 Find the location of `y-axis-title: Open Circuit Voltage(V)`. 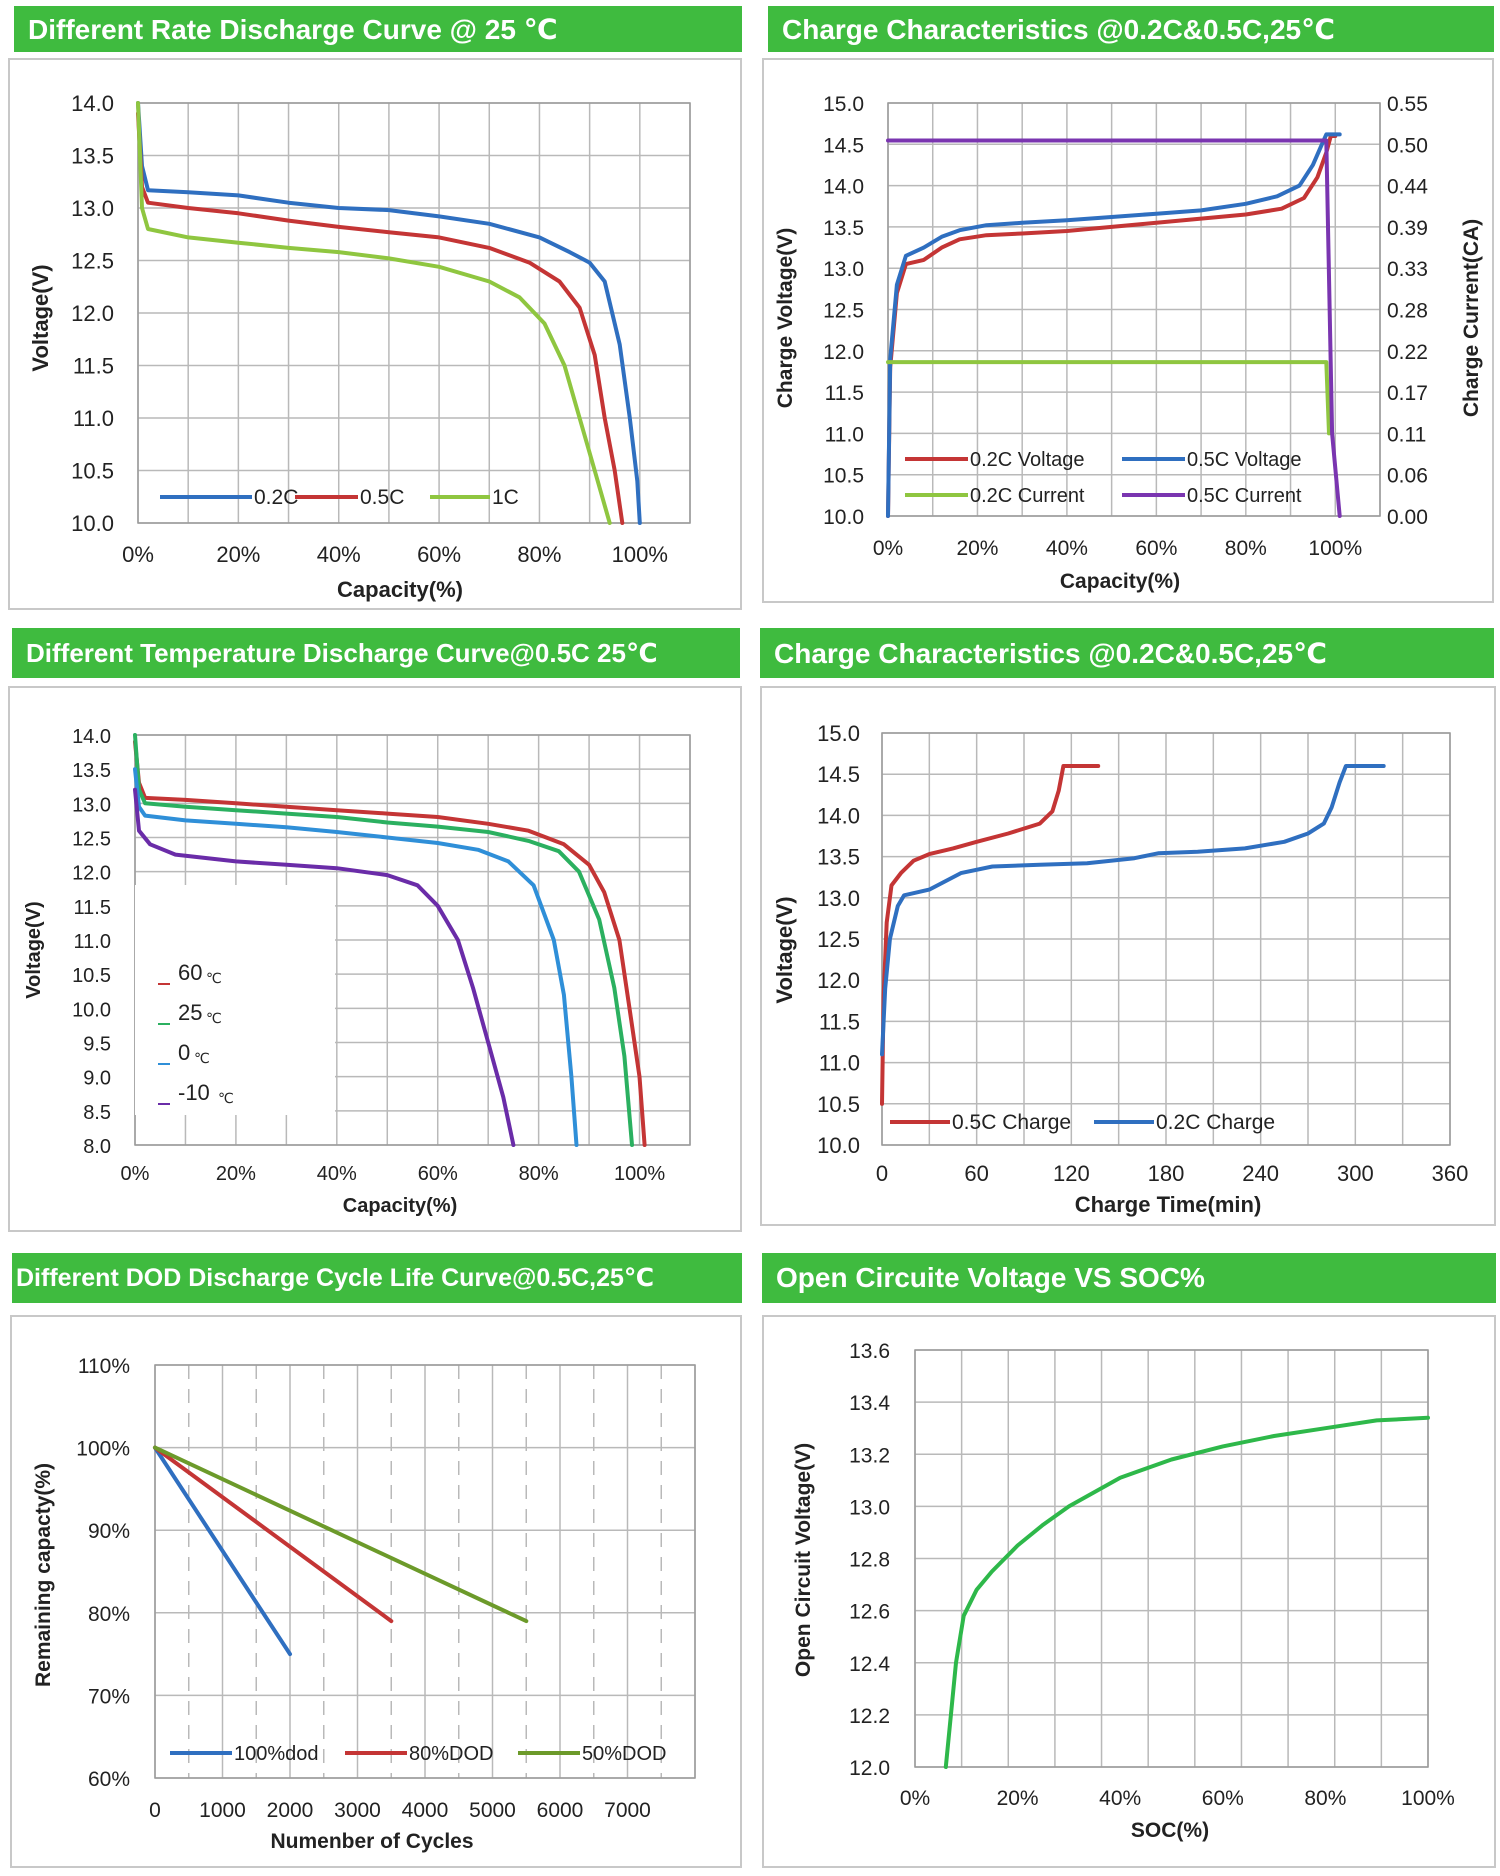

y-axis-title: Open Circuit Voltage(V) is located at coordinates (803, 1560).